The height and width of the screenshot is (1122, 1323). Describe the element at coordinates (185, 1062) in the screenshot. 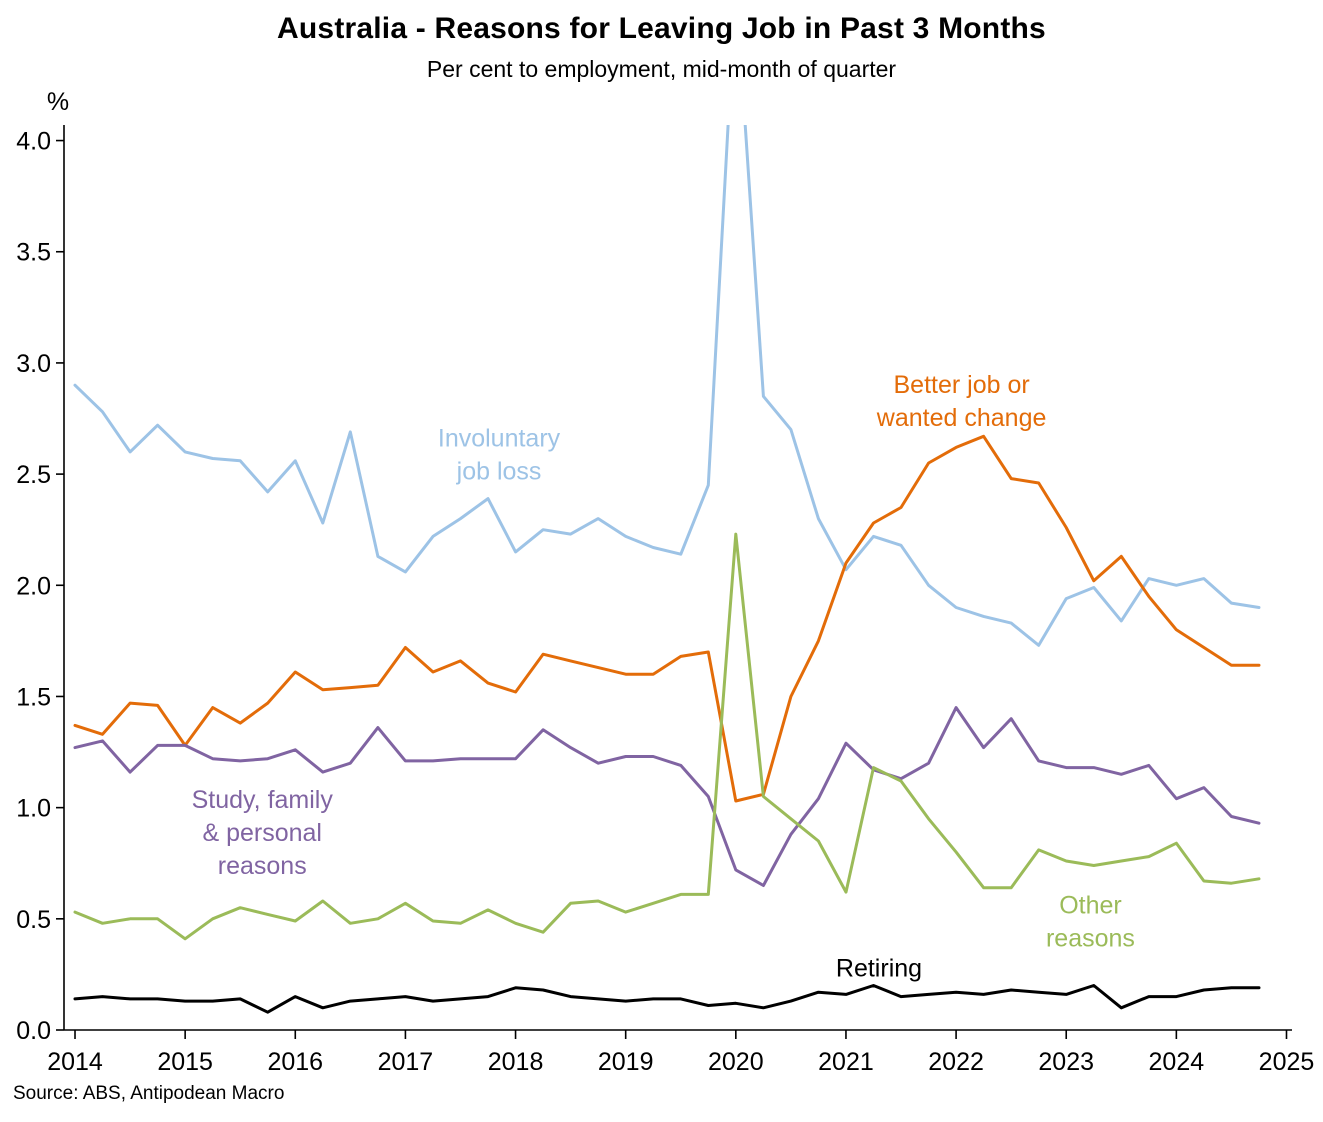

I see `x-tick-label: 2015` at that location.